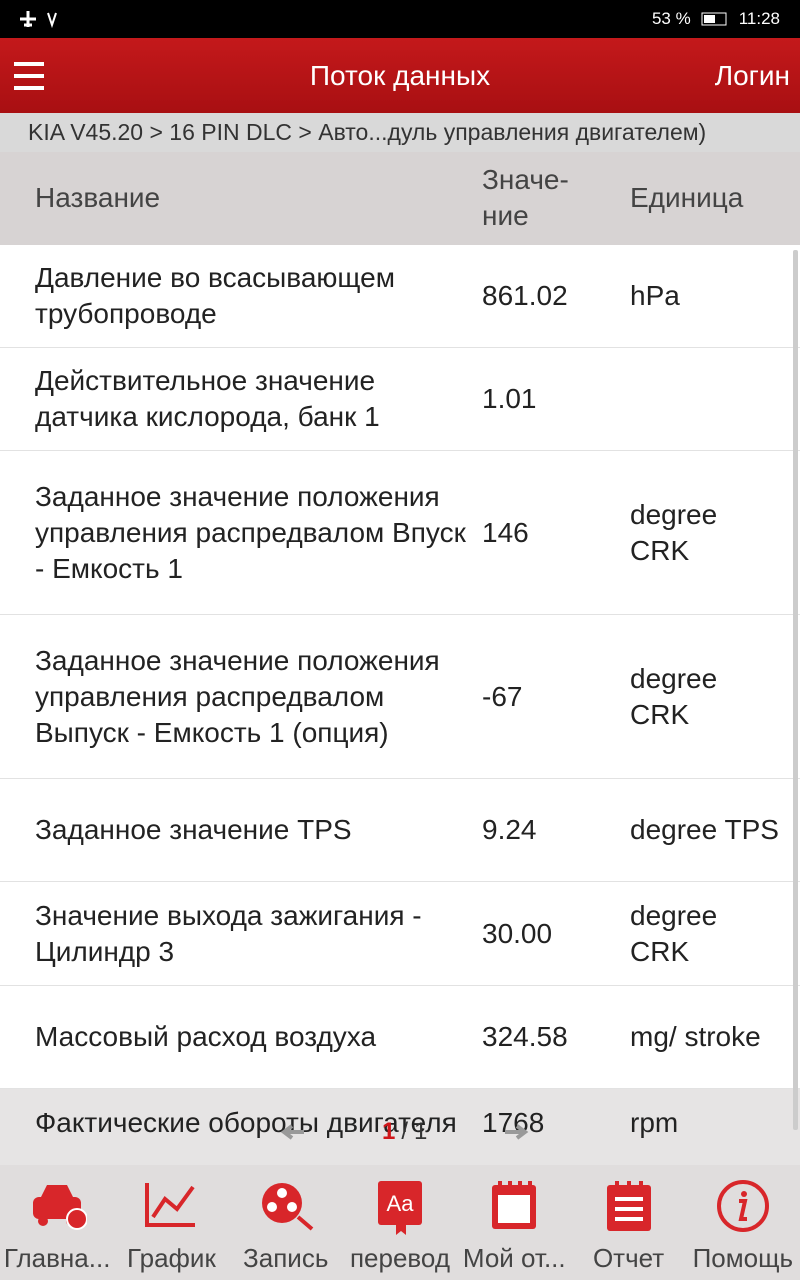 This screenshot has width=800, height=1280. Describe the element at coordinates (655, 295) in the screenshot. I see `param-unit: hPa` at that location.